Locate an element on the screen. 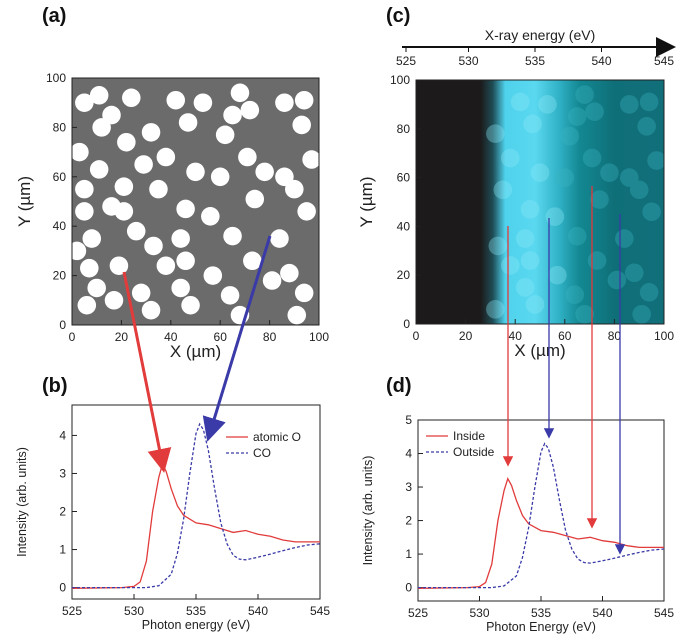 The width and height of the screenshot is (699, 643). y-axis-label: Intensity (arb. units) is located at coordinates (22, 502).